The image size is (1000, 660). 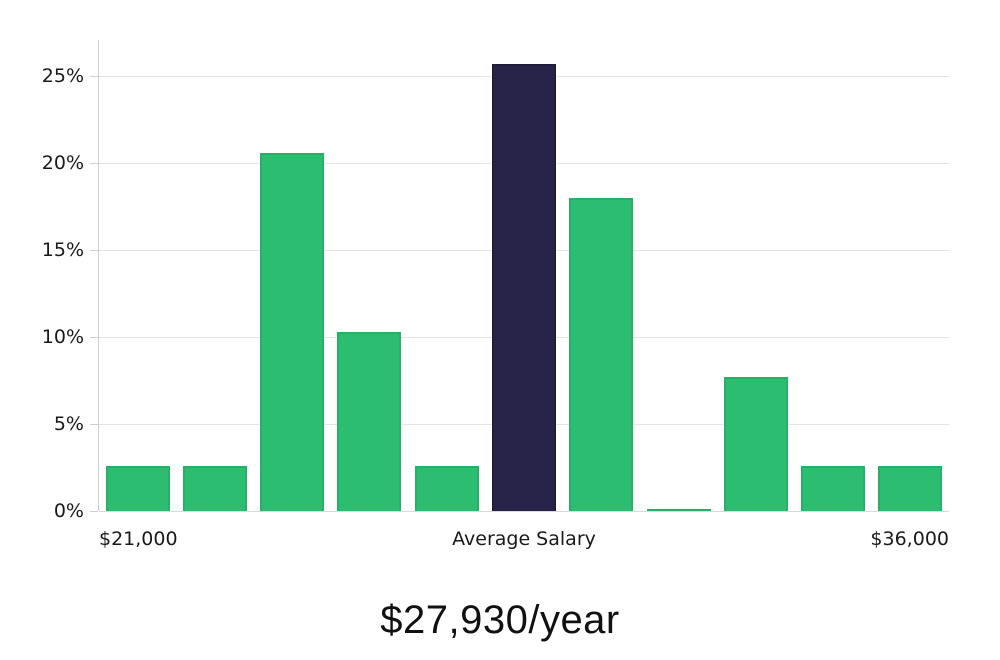 I want to click on y-tick-mark-15%, so click(x=94, y=250).